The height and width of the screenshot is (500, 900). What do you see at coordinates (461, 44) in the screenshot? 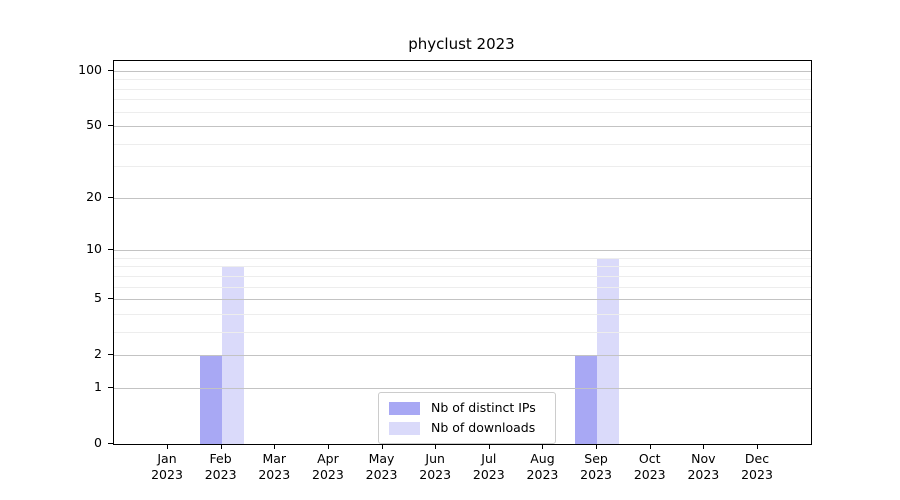
I see `chart-title: phyclust 2023` at bounding box center [461, 44].